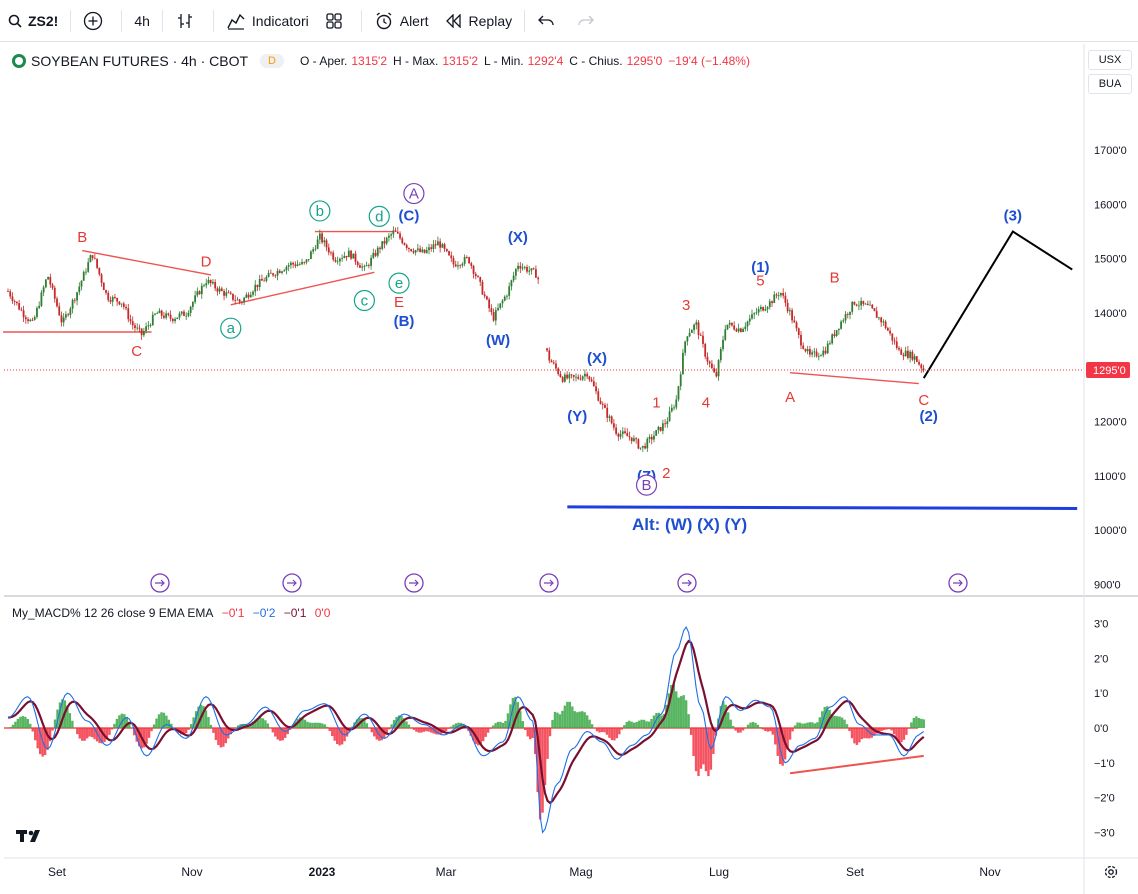 This screenshot has height=894, width=1138. Describe the element at coordinates (96, 21) in the screenshot. I see `compare-button` at that location.